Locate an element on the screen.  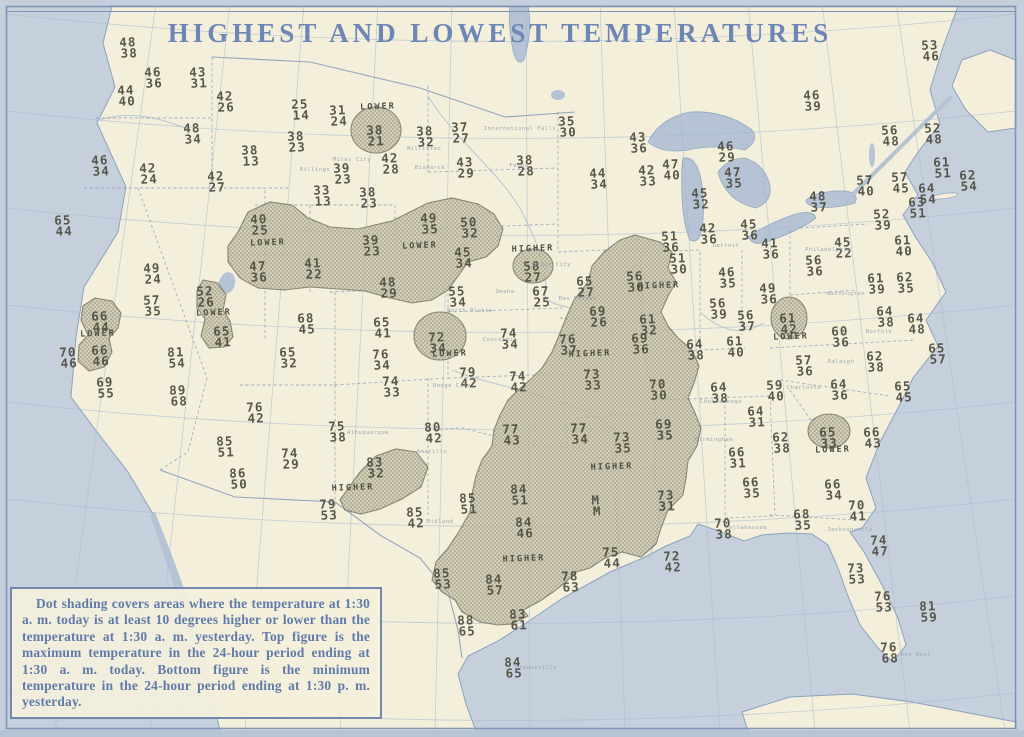
station-temps: 57 45 is located at coordinates (900, 182).